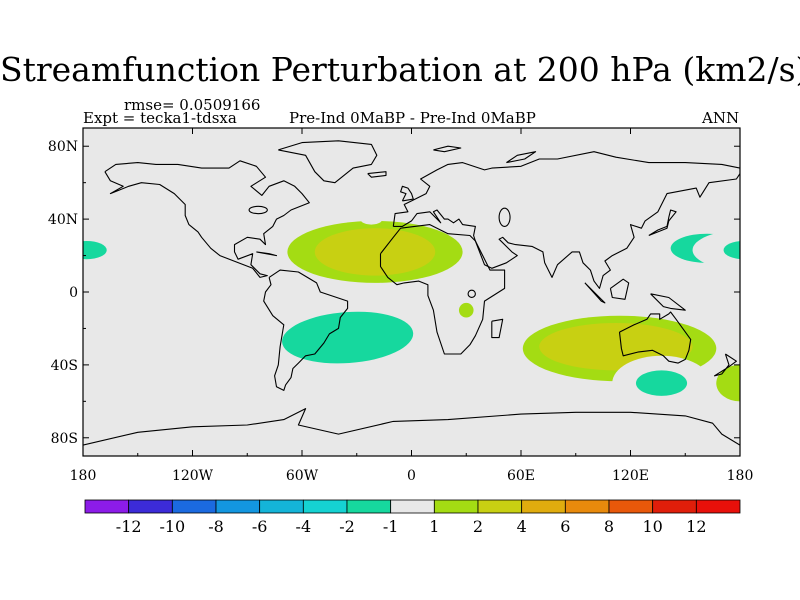  Describe the element at coordinates (662, 223) in the screenshot. I see `coastline-japan` at that location.